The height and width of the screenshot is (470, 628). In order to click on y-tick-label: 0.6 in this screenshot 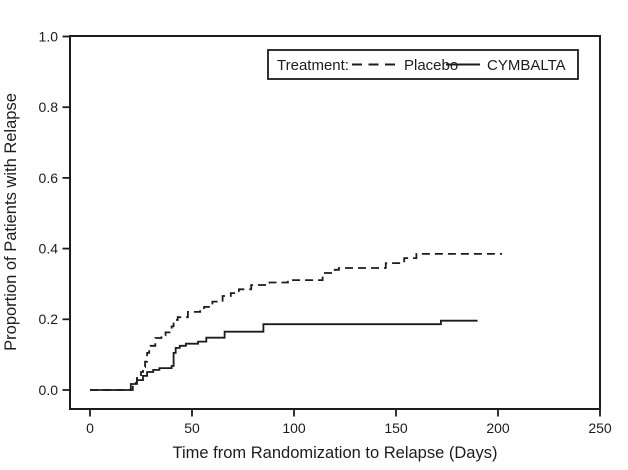, I will do `click(49, 178)`.